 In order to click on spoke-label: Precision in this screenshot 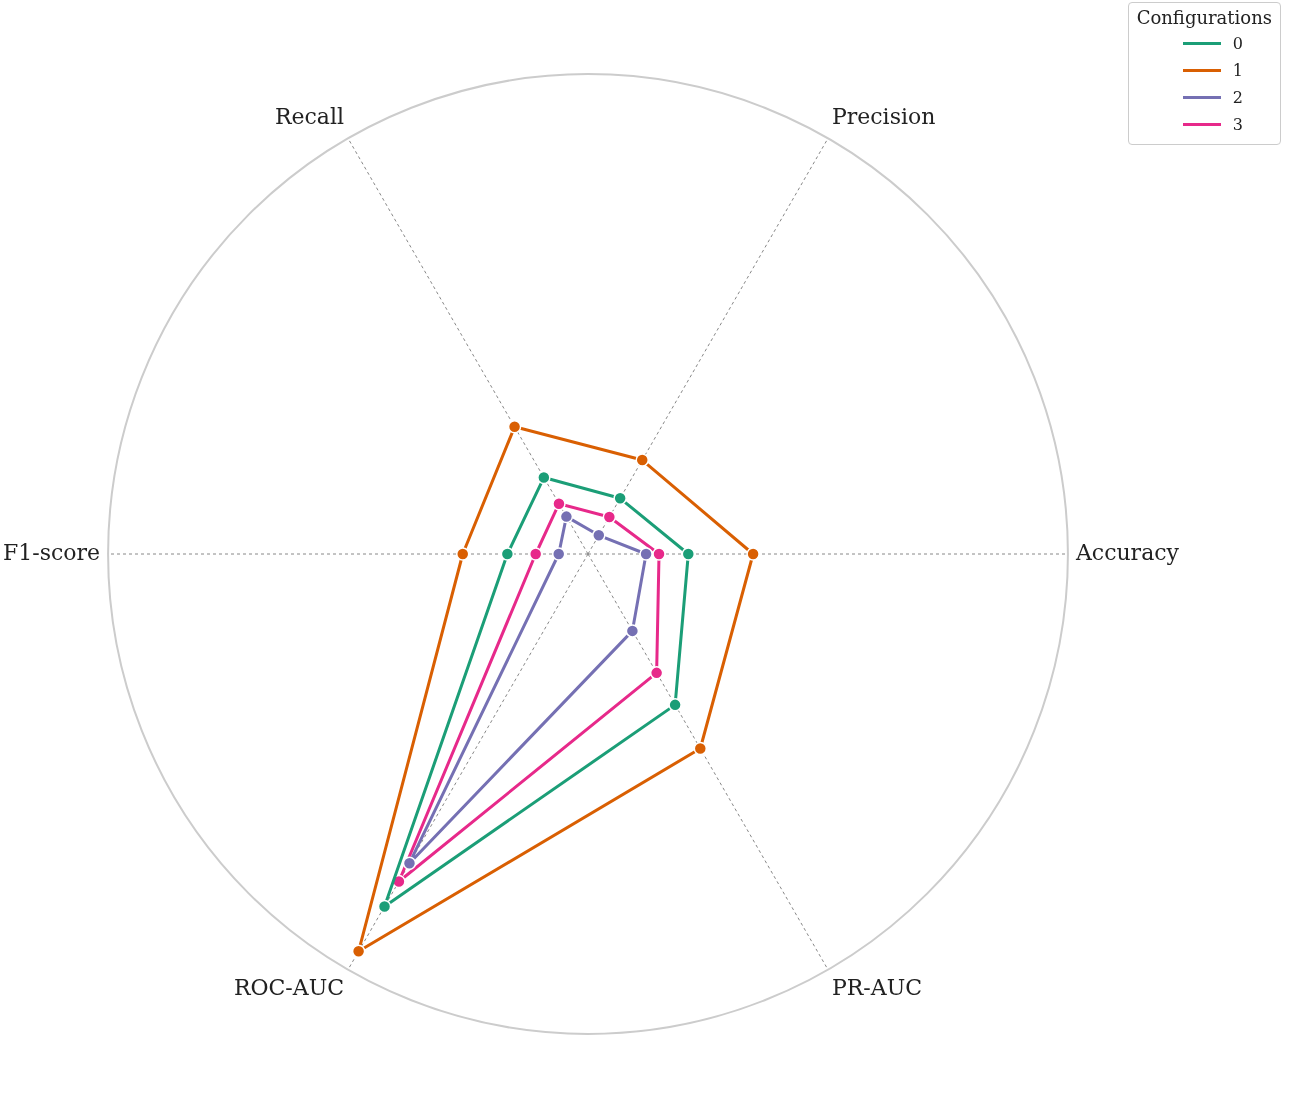, I will do `click(883, 116)`.